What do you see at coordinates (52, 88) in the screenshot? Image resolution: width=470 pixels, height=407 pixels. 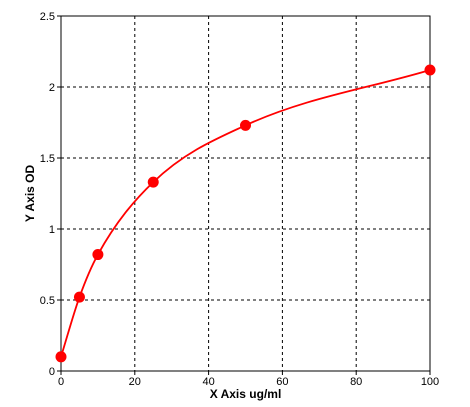 I see `y-tick-label: 2` at bounding box center [52, 88].